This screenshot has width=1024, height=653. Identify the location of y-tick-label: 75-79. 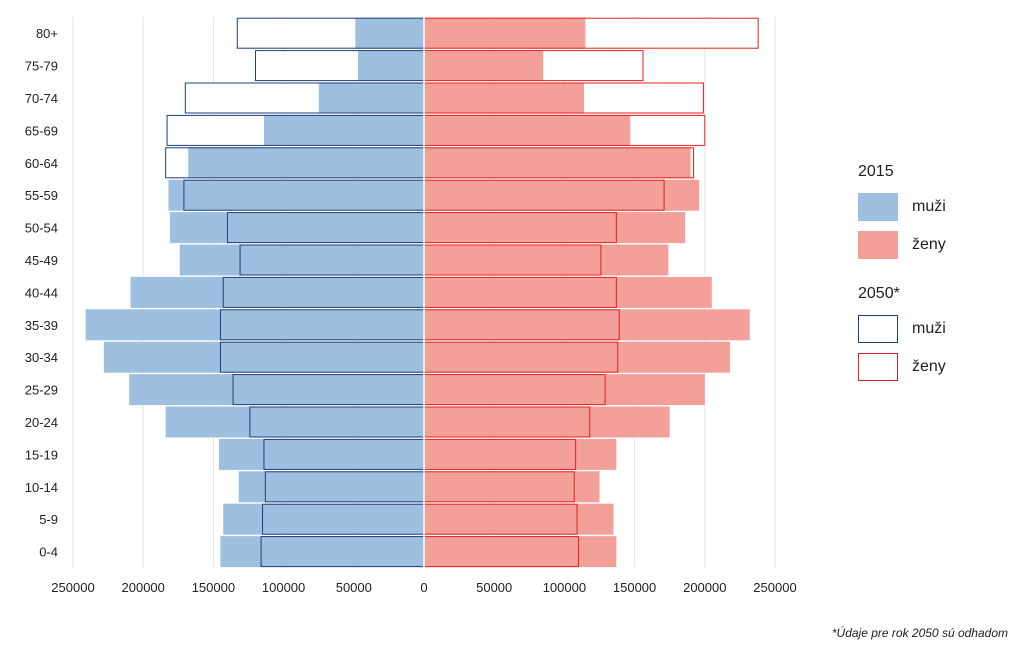
(41, 66).